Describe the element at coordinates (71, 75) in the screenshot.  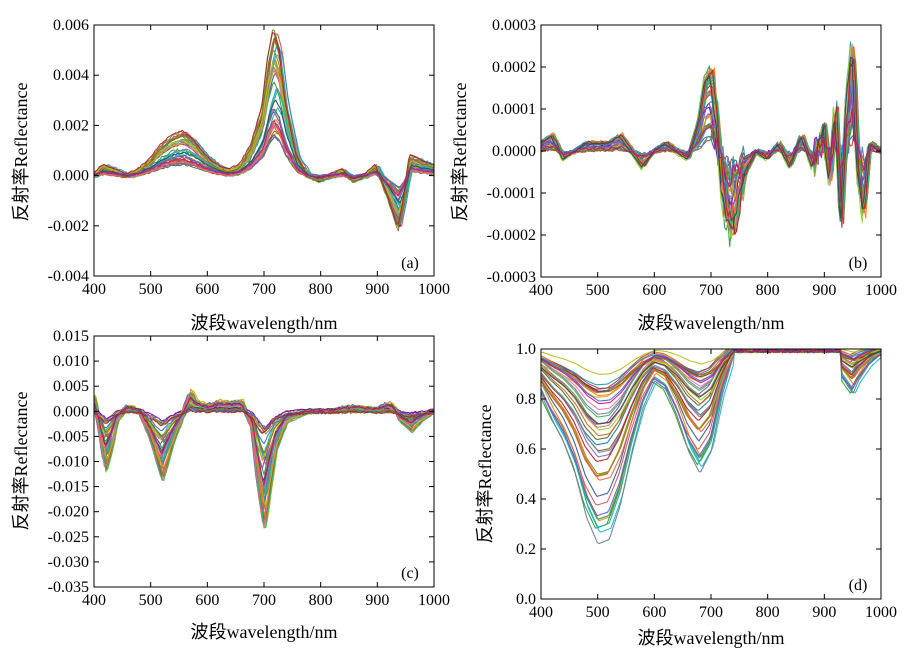
I see `y-tick-label: 0.004` at that location.